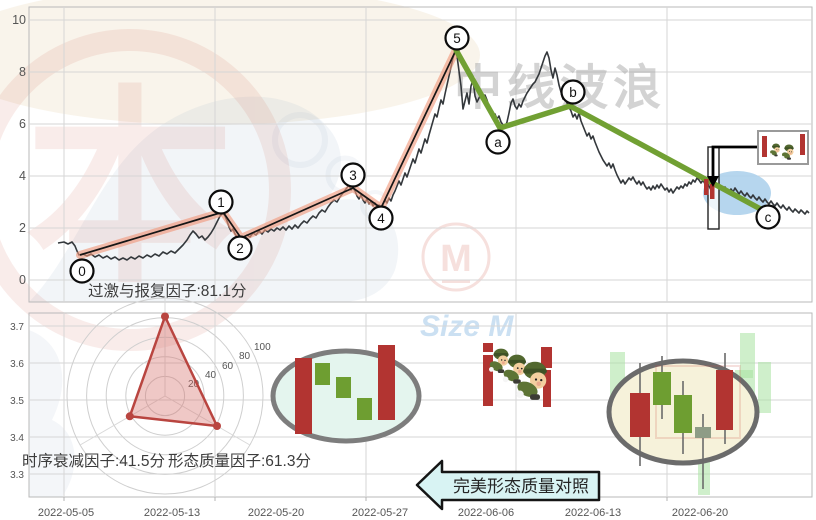  I want to click on pattern-thumbnail-box, so click(783, 147).